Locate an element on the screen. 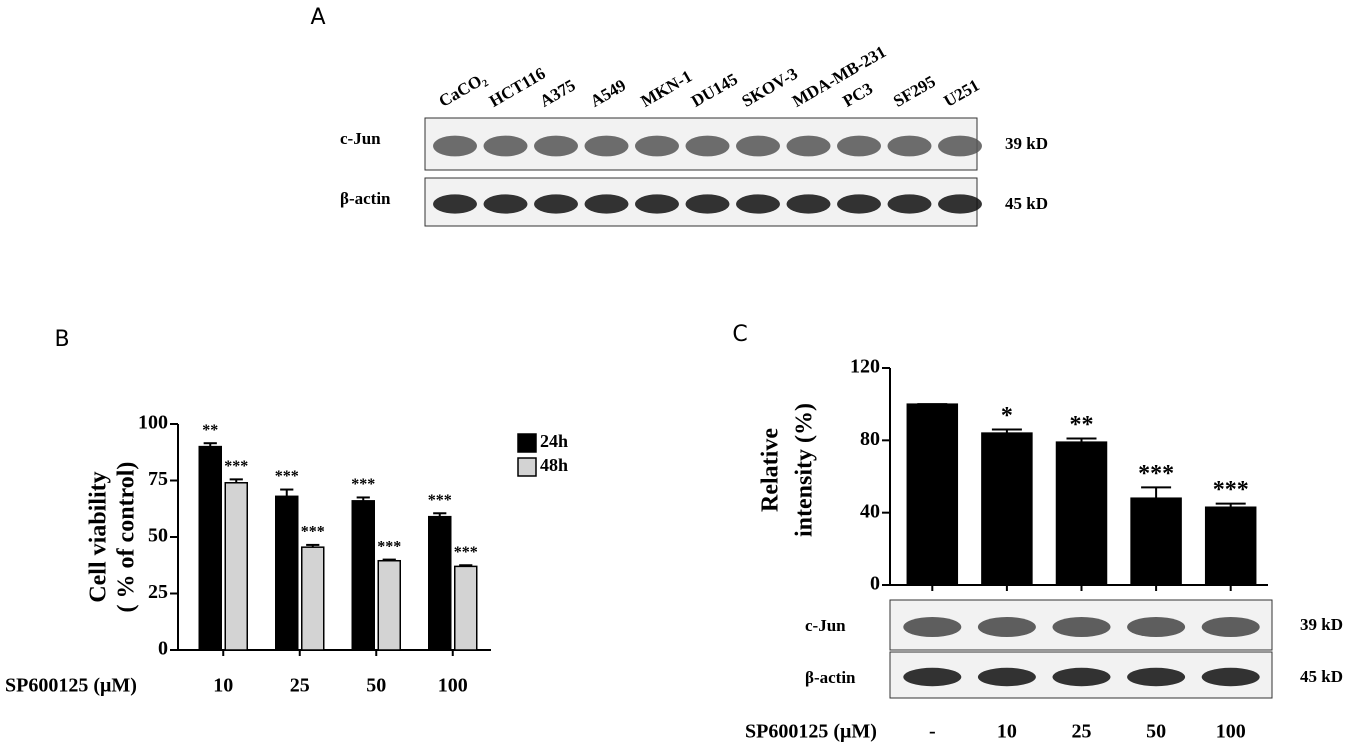  lane-label: MKN-1 is located at coordinates (666, 89).